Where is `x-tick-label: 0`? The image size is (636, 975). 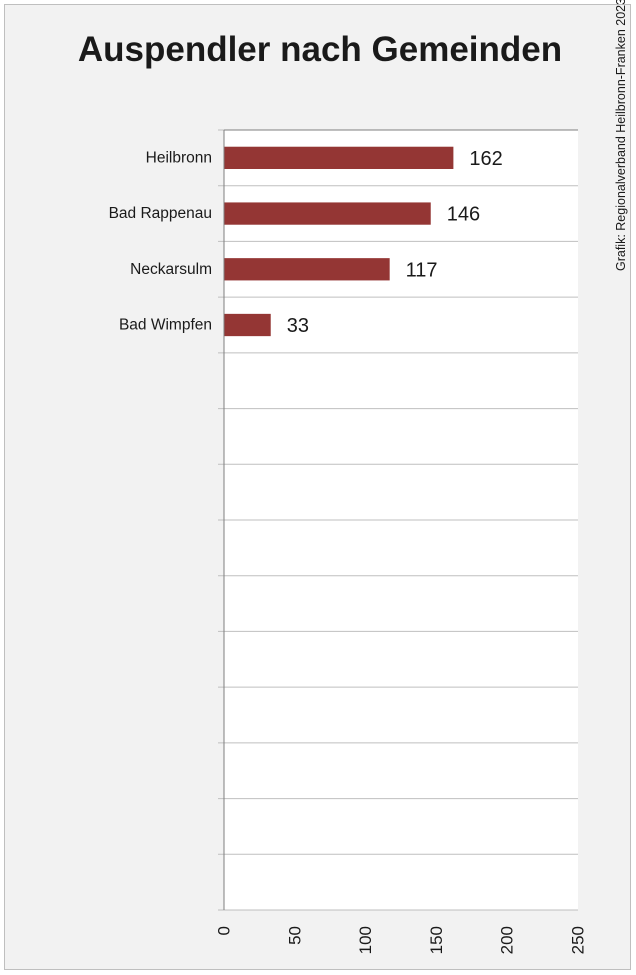 x-tick-label: 0 is located at coordinates (224, 930).